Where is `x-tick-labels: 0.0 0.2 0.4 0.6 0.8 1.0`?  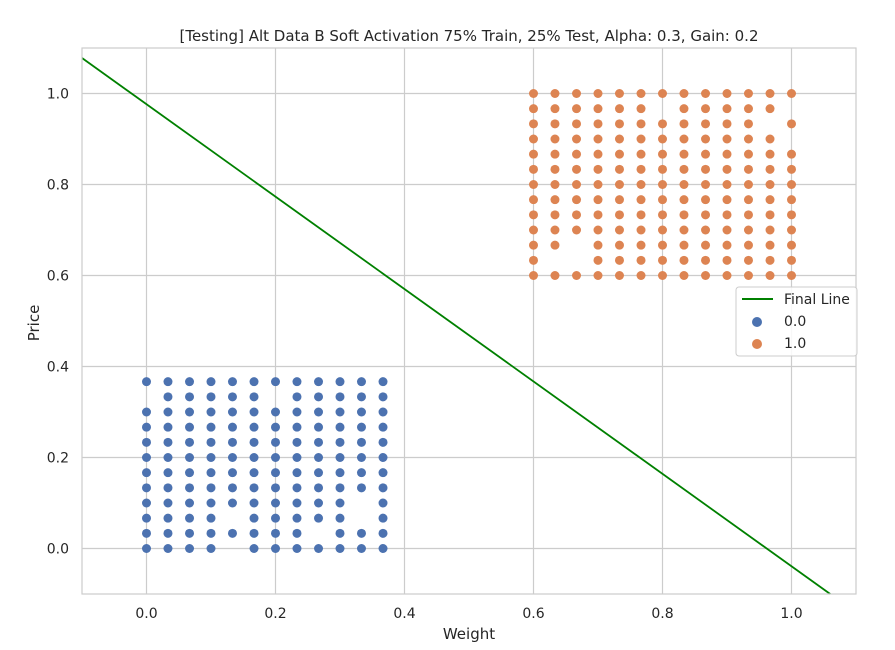
x-tick-labels: 0.0 0.2 0.4 0.6 0.8 1.0 is located at coordinates (468, 614).